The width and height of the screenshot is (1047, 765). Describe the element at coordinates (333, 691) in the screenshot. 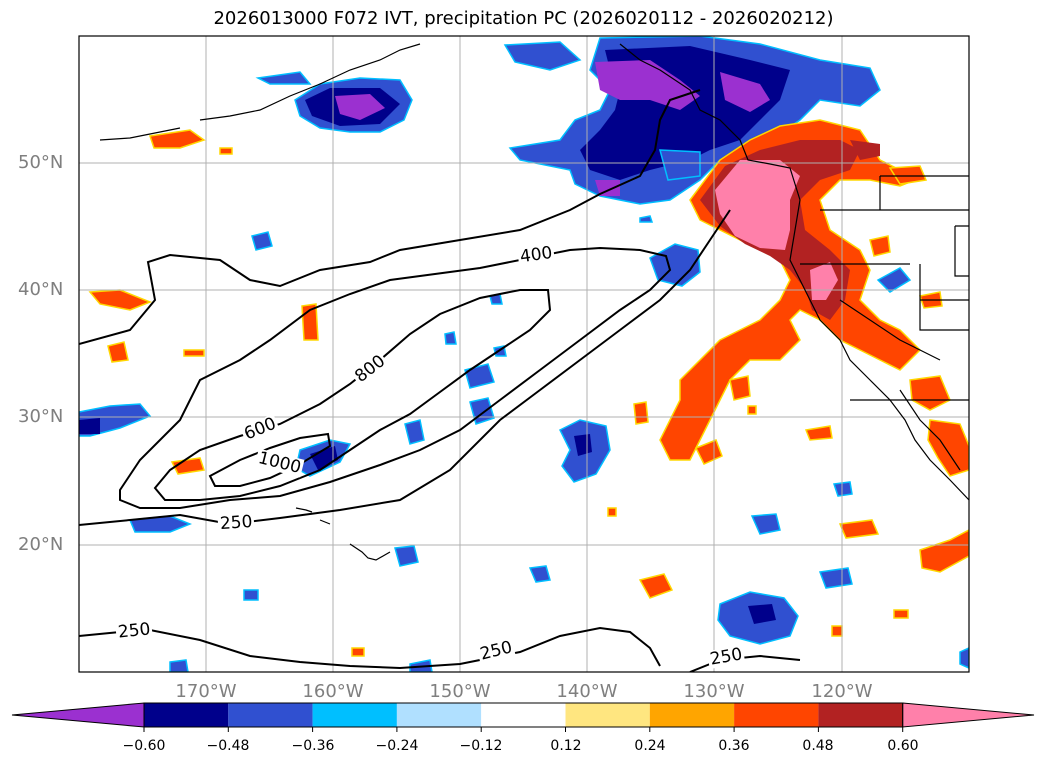

I see `lon-label-160w: 160°W` at that location.